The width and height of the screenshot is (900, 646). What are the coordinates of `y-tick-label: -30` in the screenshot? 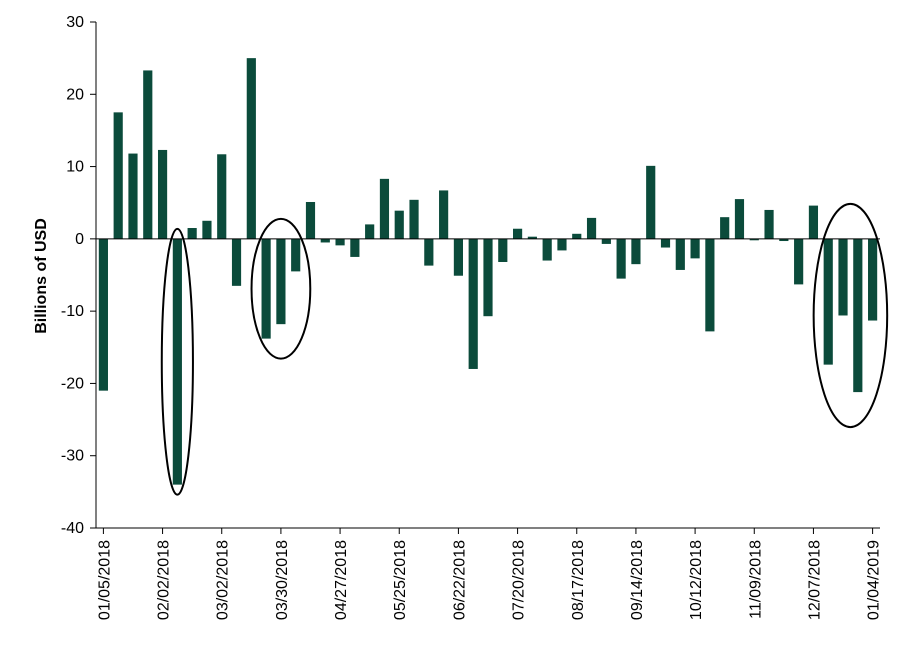 It's located at (72, 456).